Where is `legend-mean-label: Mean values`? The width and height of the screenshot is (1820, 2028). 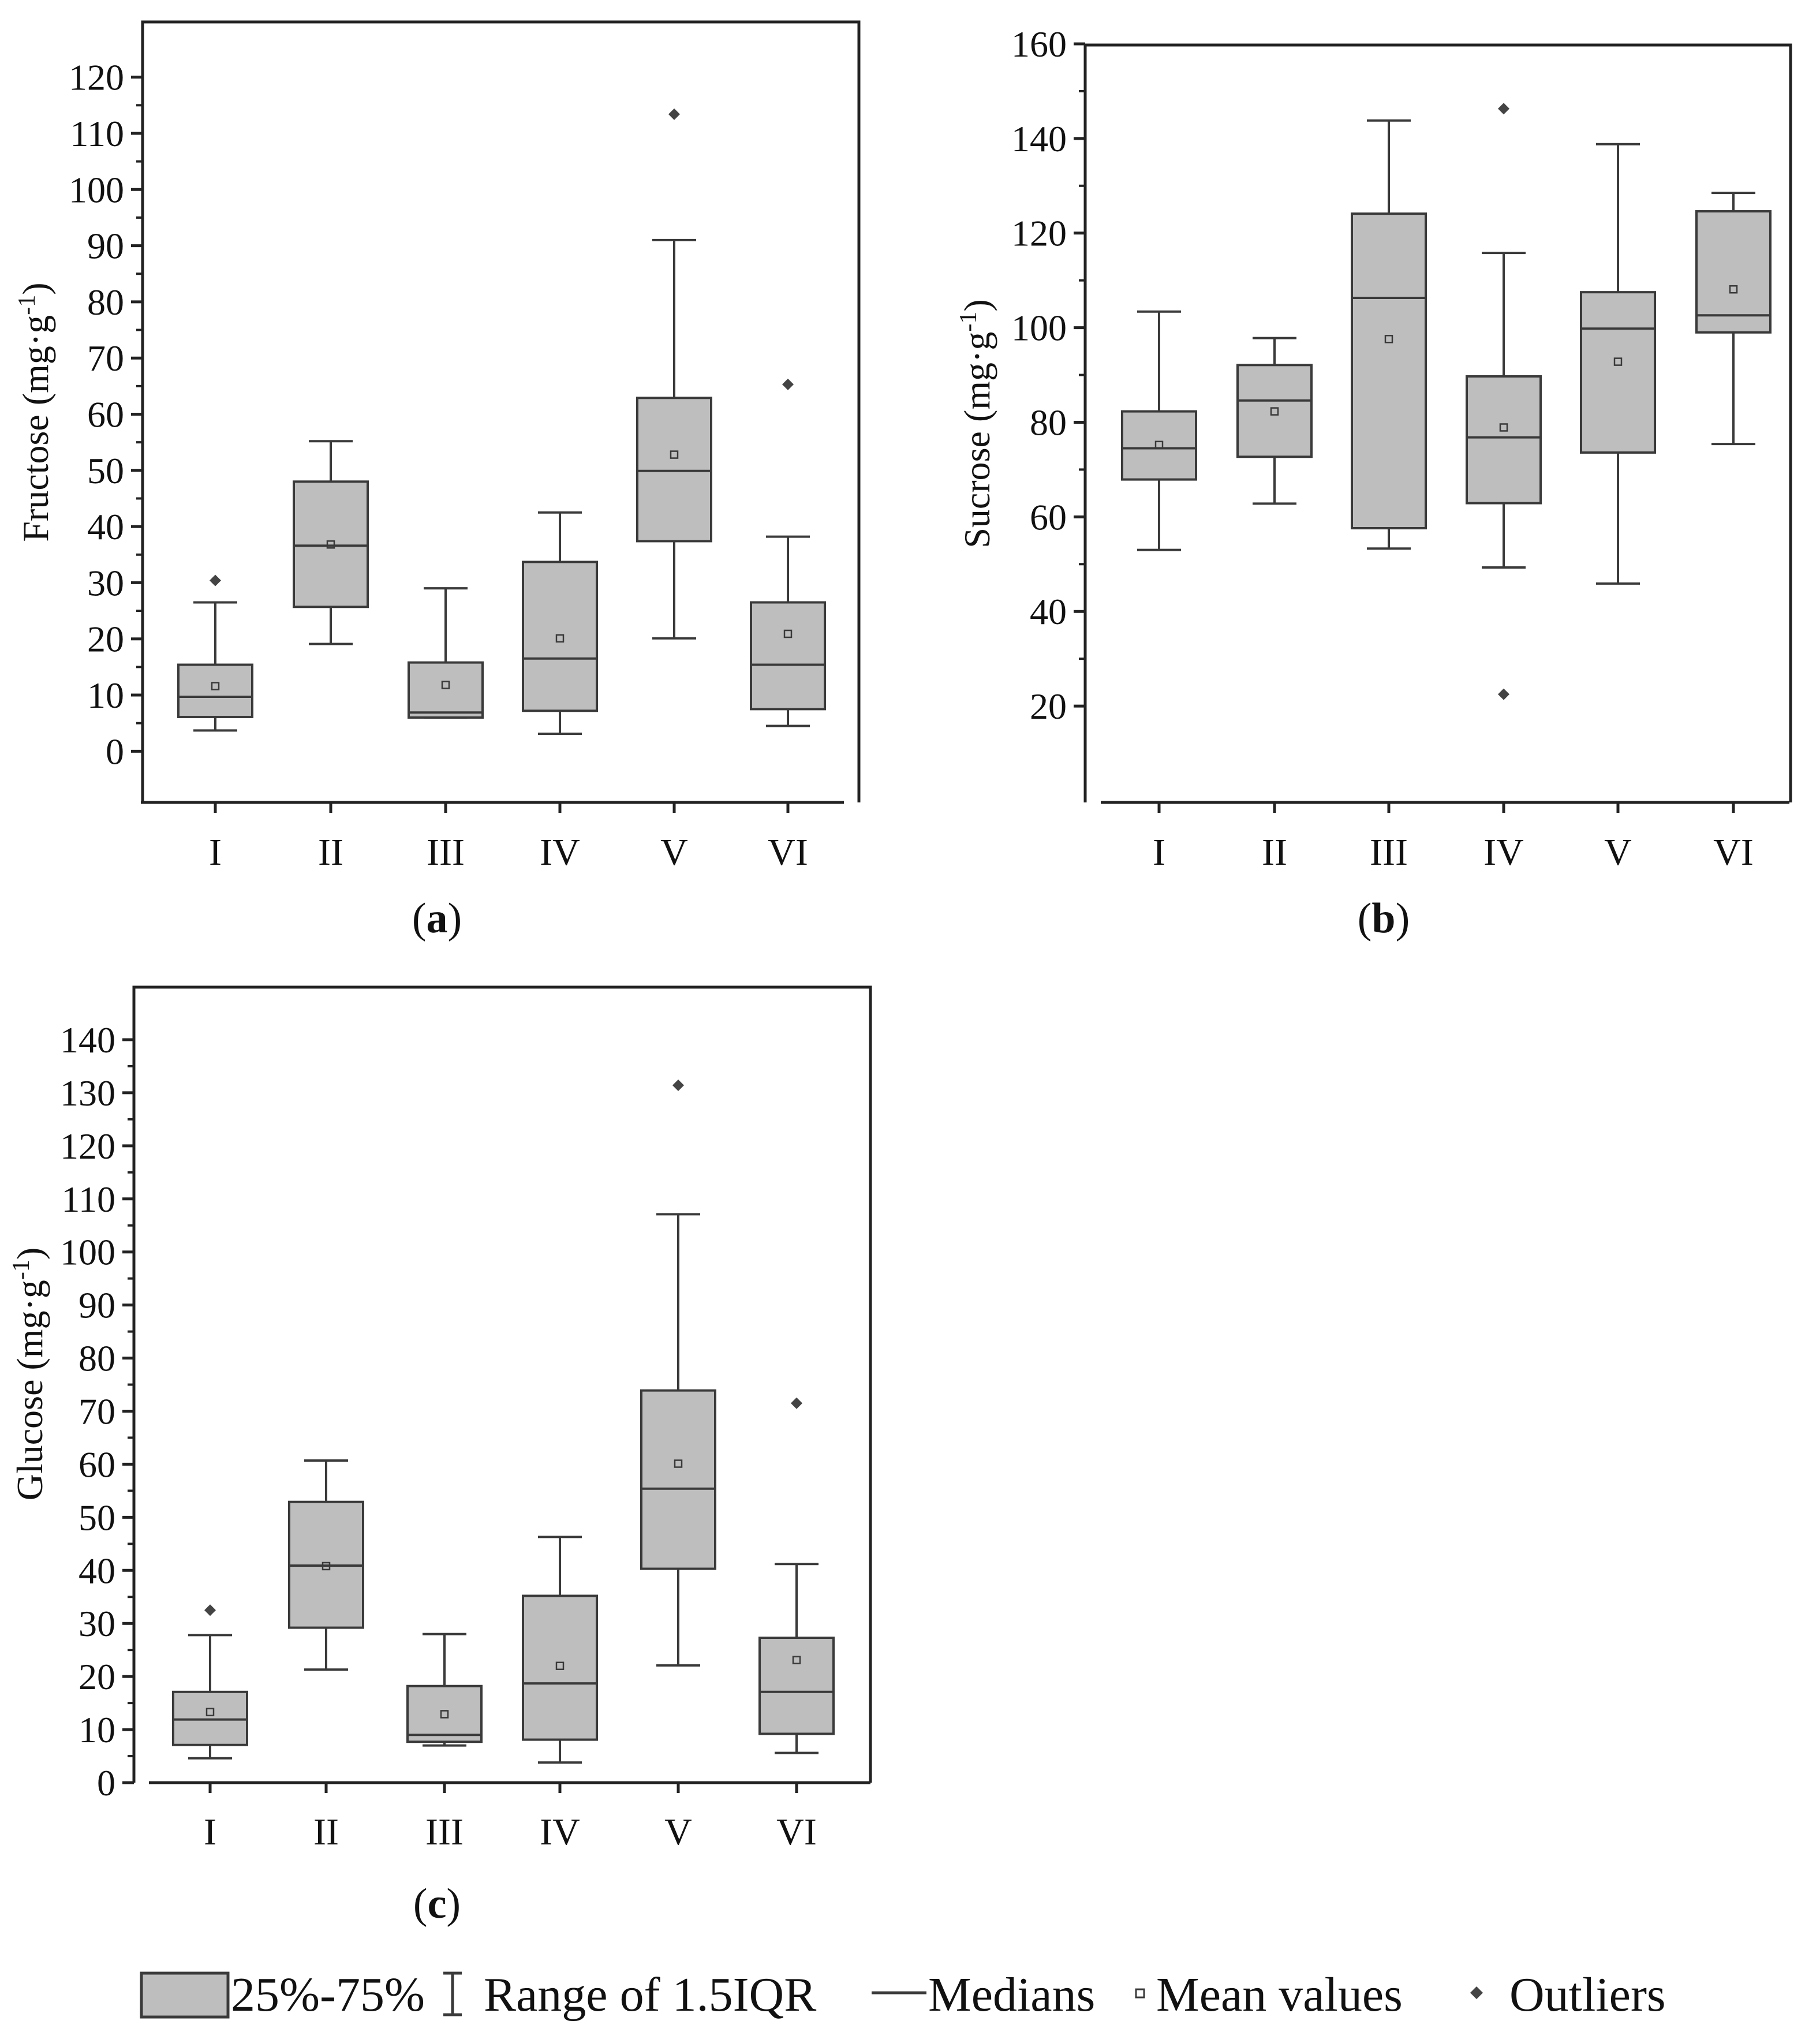
legend-mean-label: Mean values is located at coordinates (1279, 1995).